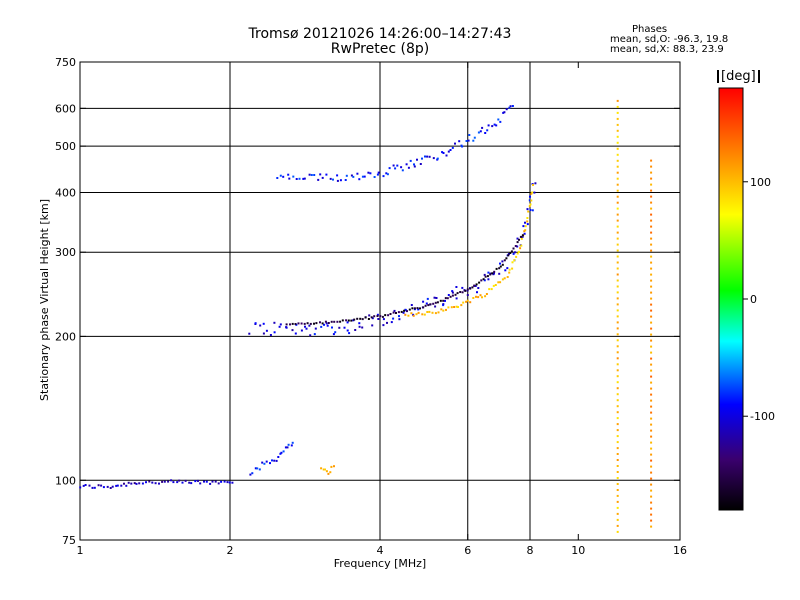  What do you see at coordinates (380, 550) in the screenshot?
I see `x-tick-label: 4` at bounding box center [380, 550].